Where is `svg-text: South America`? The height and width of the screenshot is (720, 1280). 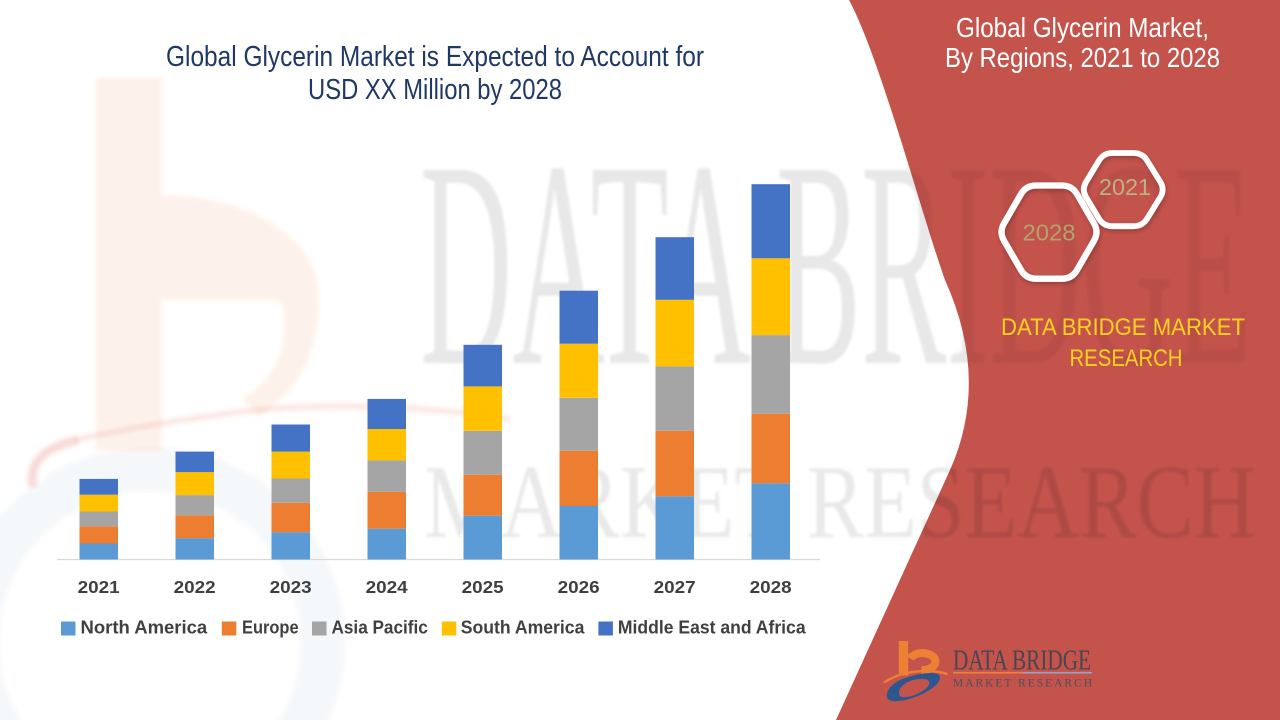
svg-text: South America is located at coordinates (523, 627).